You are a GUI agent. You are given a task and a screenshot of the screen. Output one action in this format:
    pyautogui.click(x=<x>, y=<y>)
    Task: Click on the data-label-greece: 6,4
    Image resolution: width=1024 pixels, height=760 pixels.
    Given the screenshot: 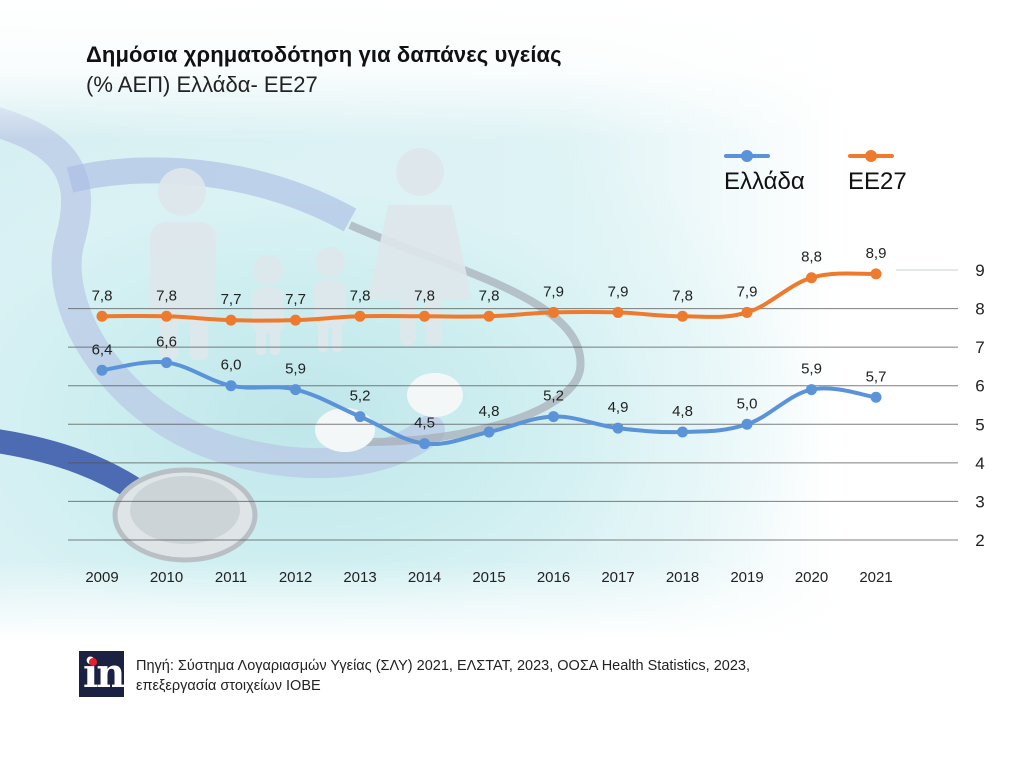 What is the action you would take?
    pyautogui.click(x=102, y=349)
    